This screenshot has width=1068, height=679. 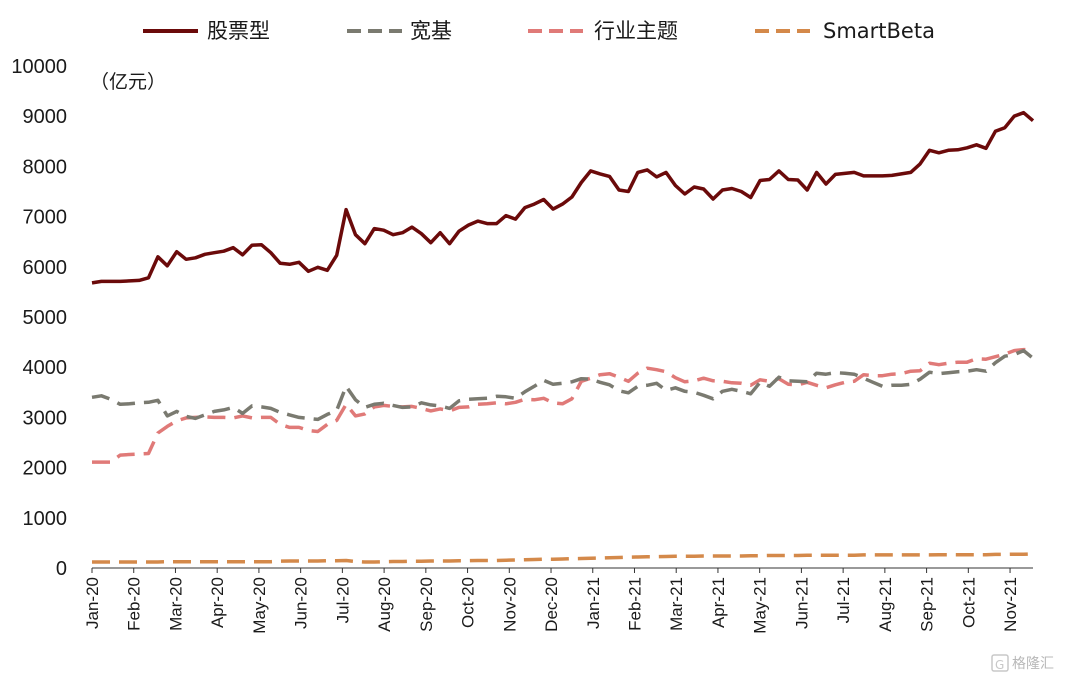 What do you see at coordinates (45, 519) in the screenshot?
I see `y-tick-label: 1000` at bounding box center [45, 519].